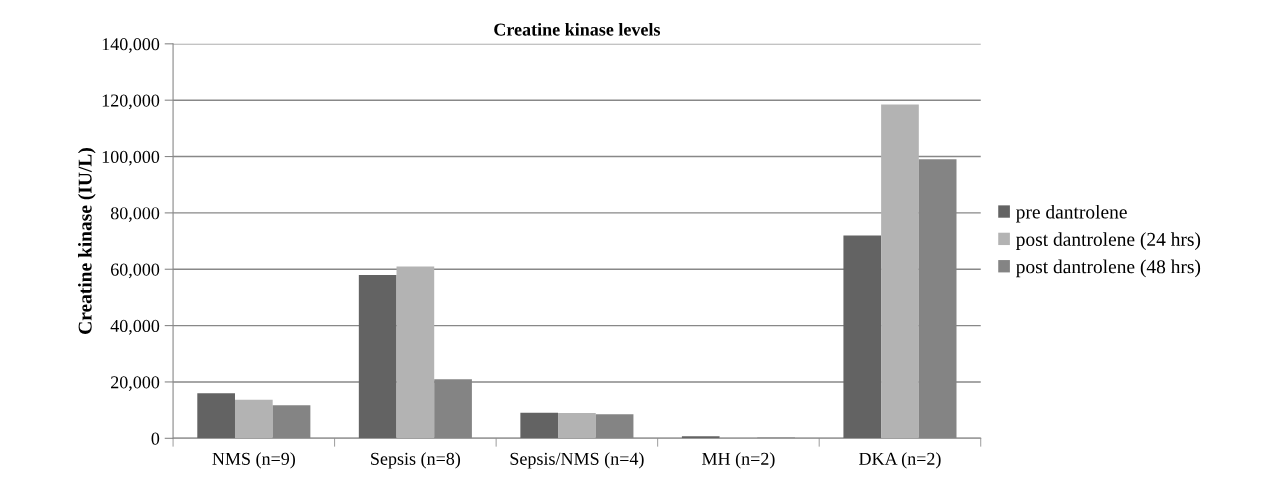 This screenshot has width=1282, height=487. I want to click on x-tick-label: DKA (n=2), so click(900, 460).